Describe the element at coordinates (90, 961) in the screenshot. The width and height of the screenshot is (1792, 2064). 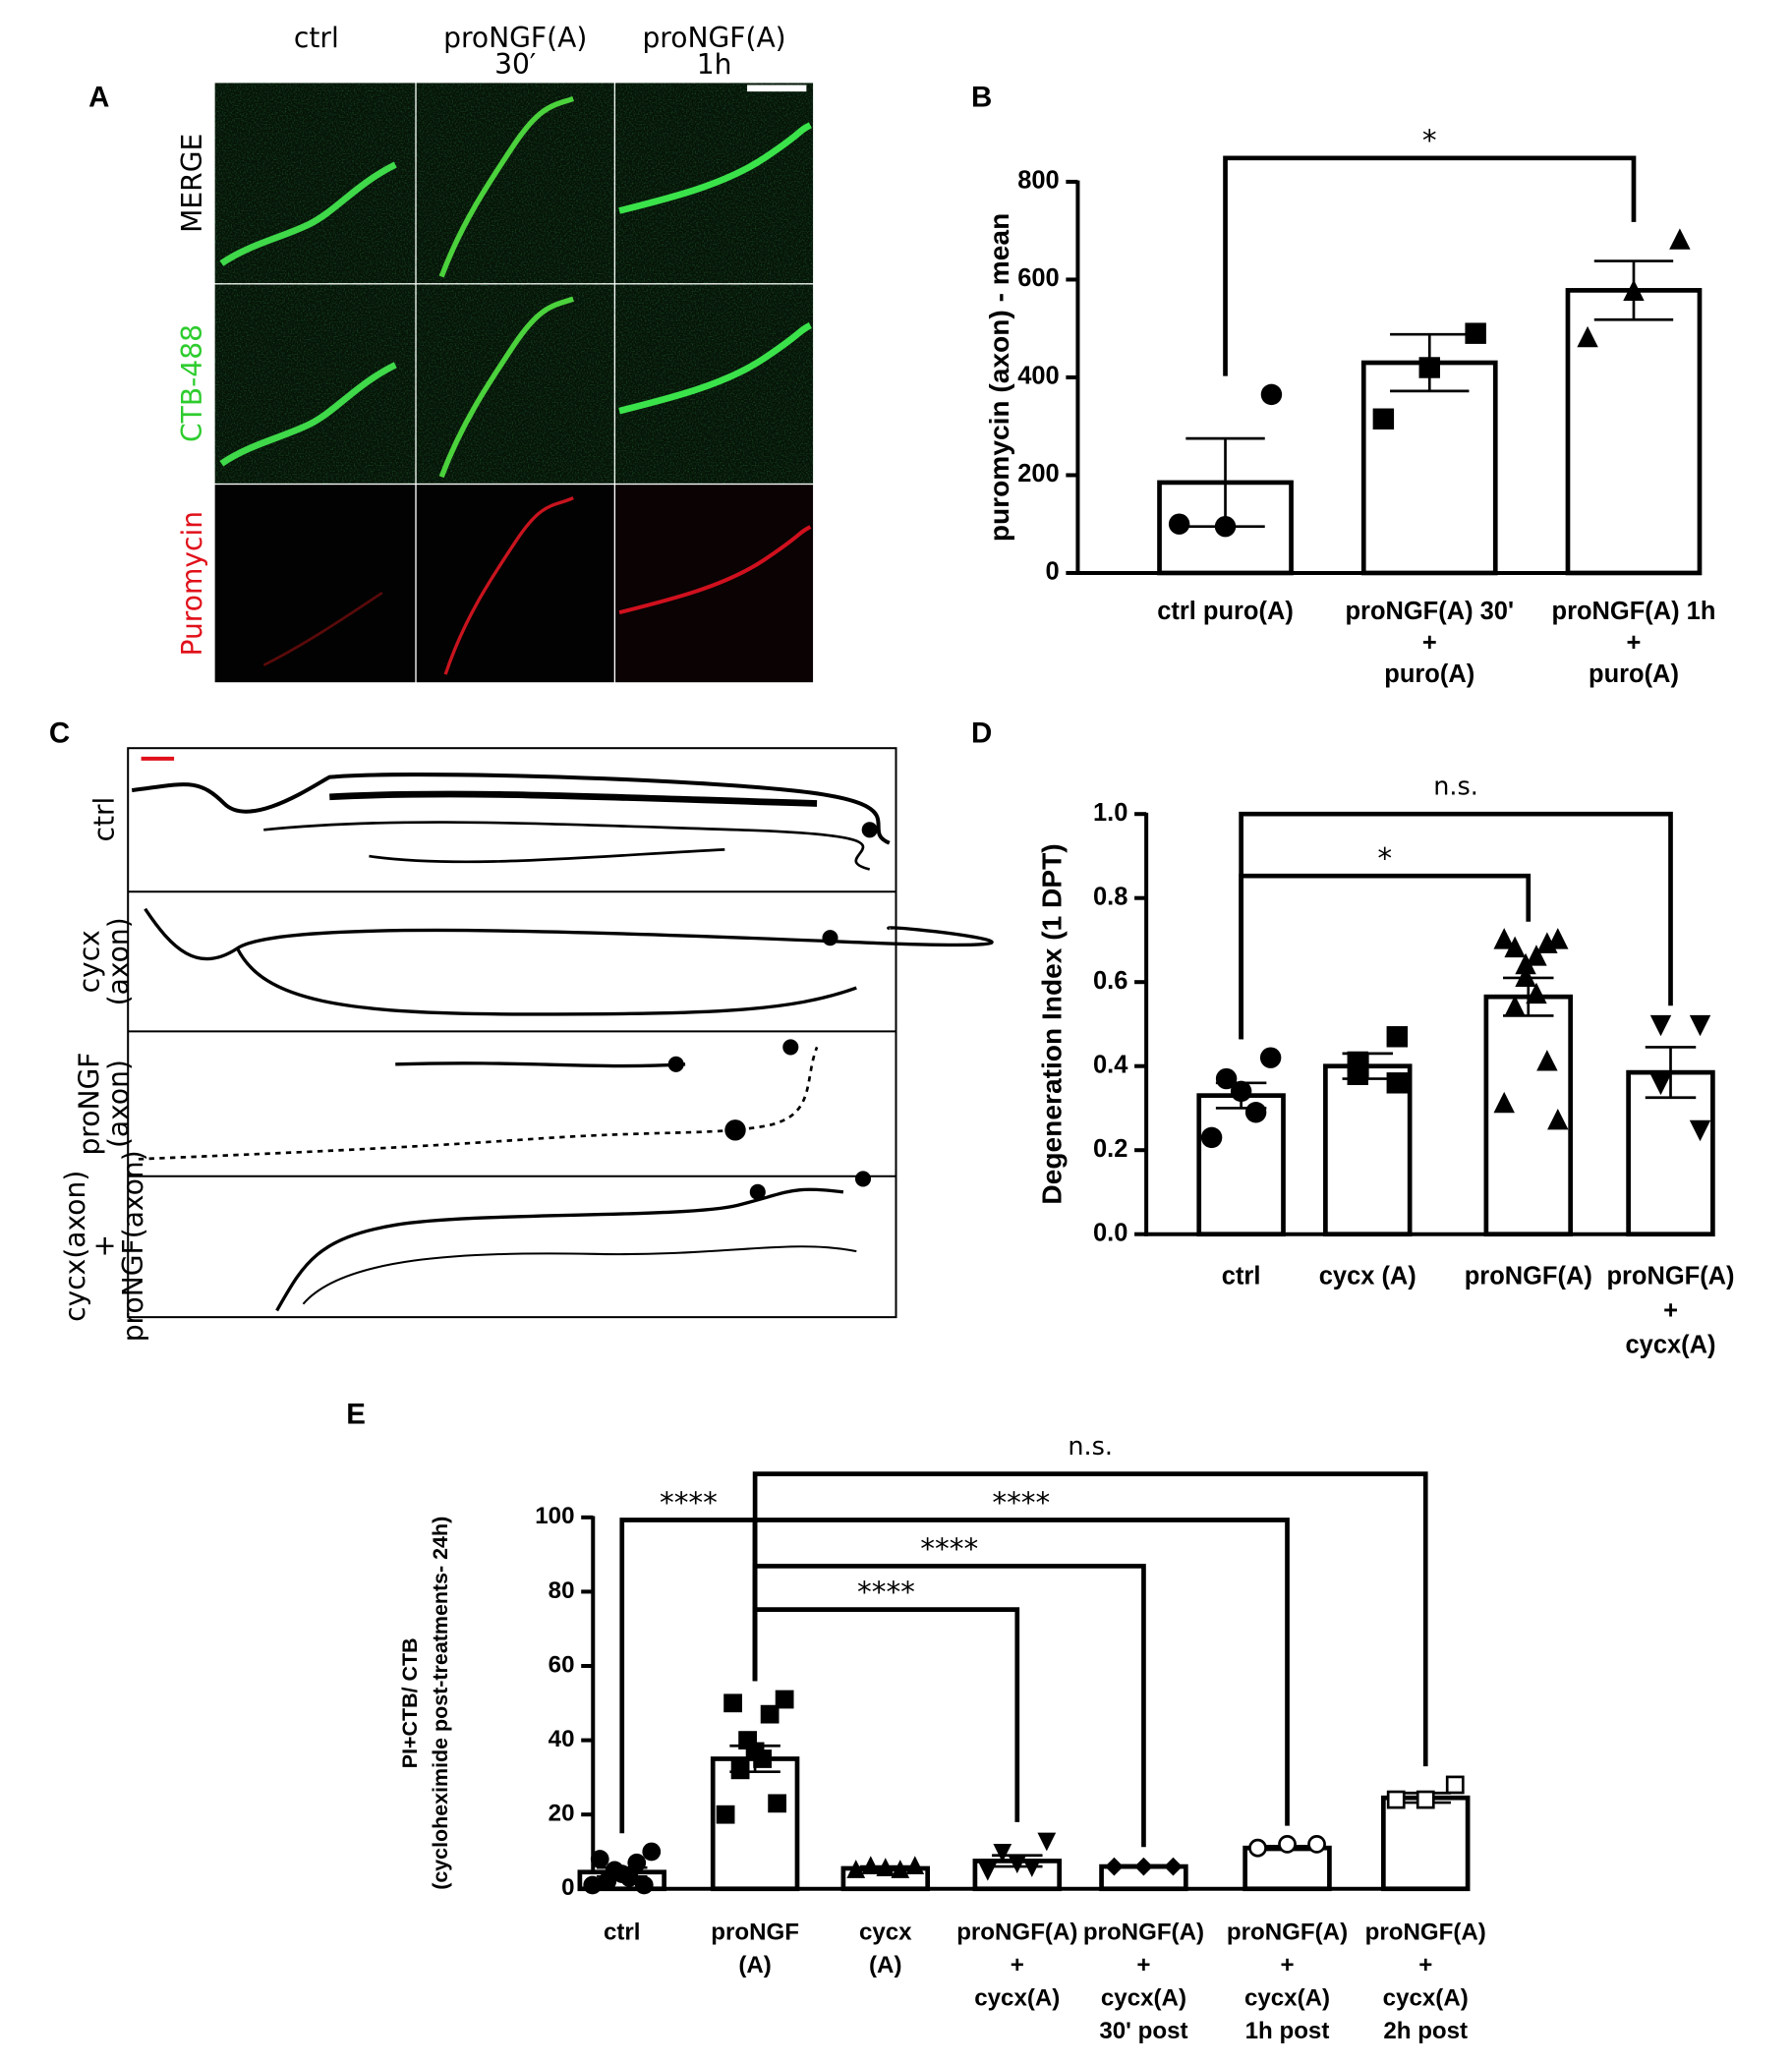
I see `row-label: cycx` at that location.